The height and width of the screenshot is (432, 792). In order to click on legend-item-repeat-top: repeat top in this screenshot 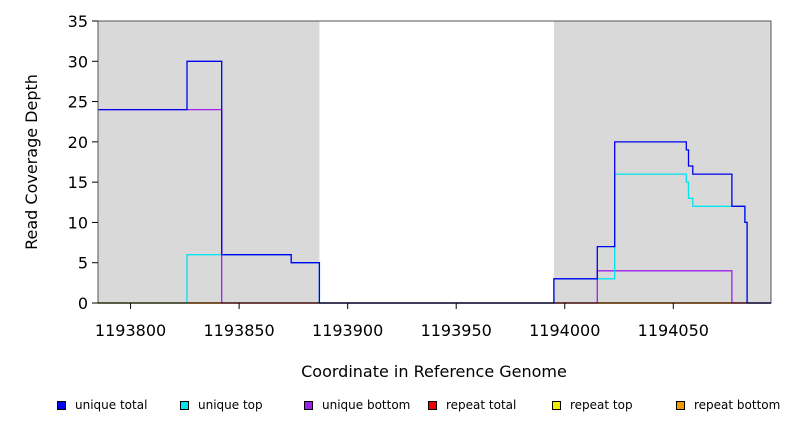, I will do `click(592, 405)`.